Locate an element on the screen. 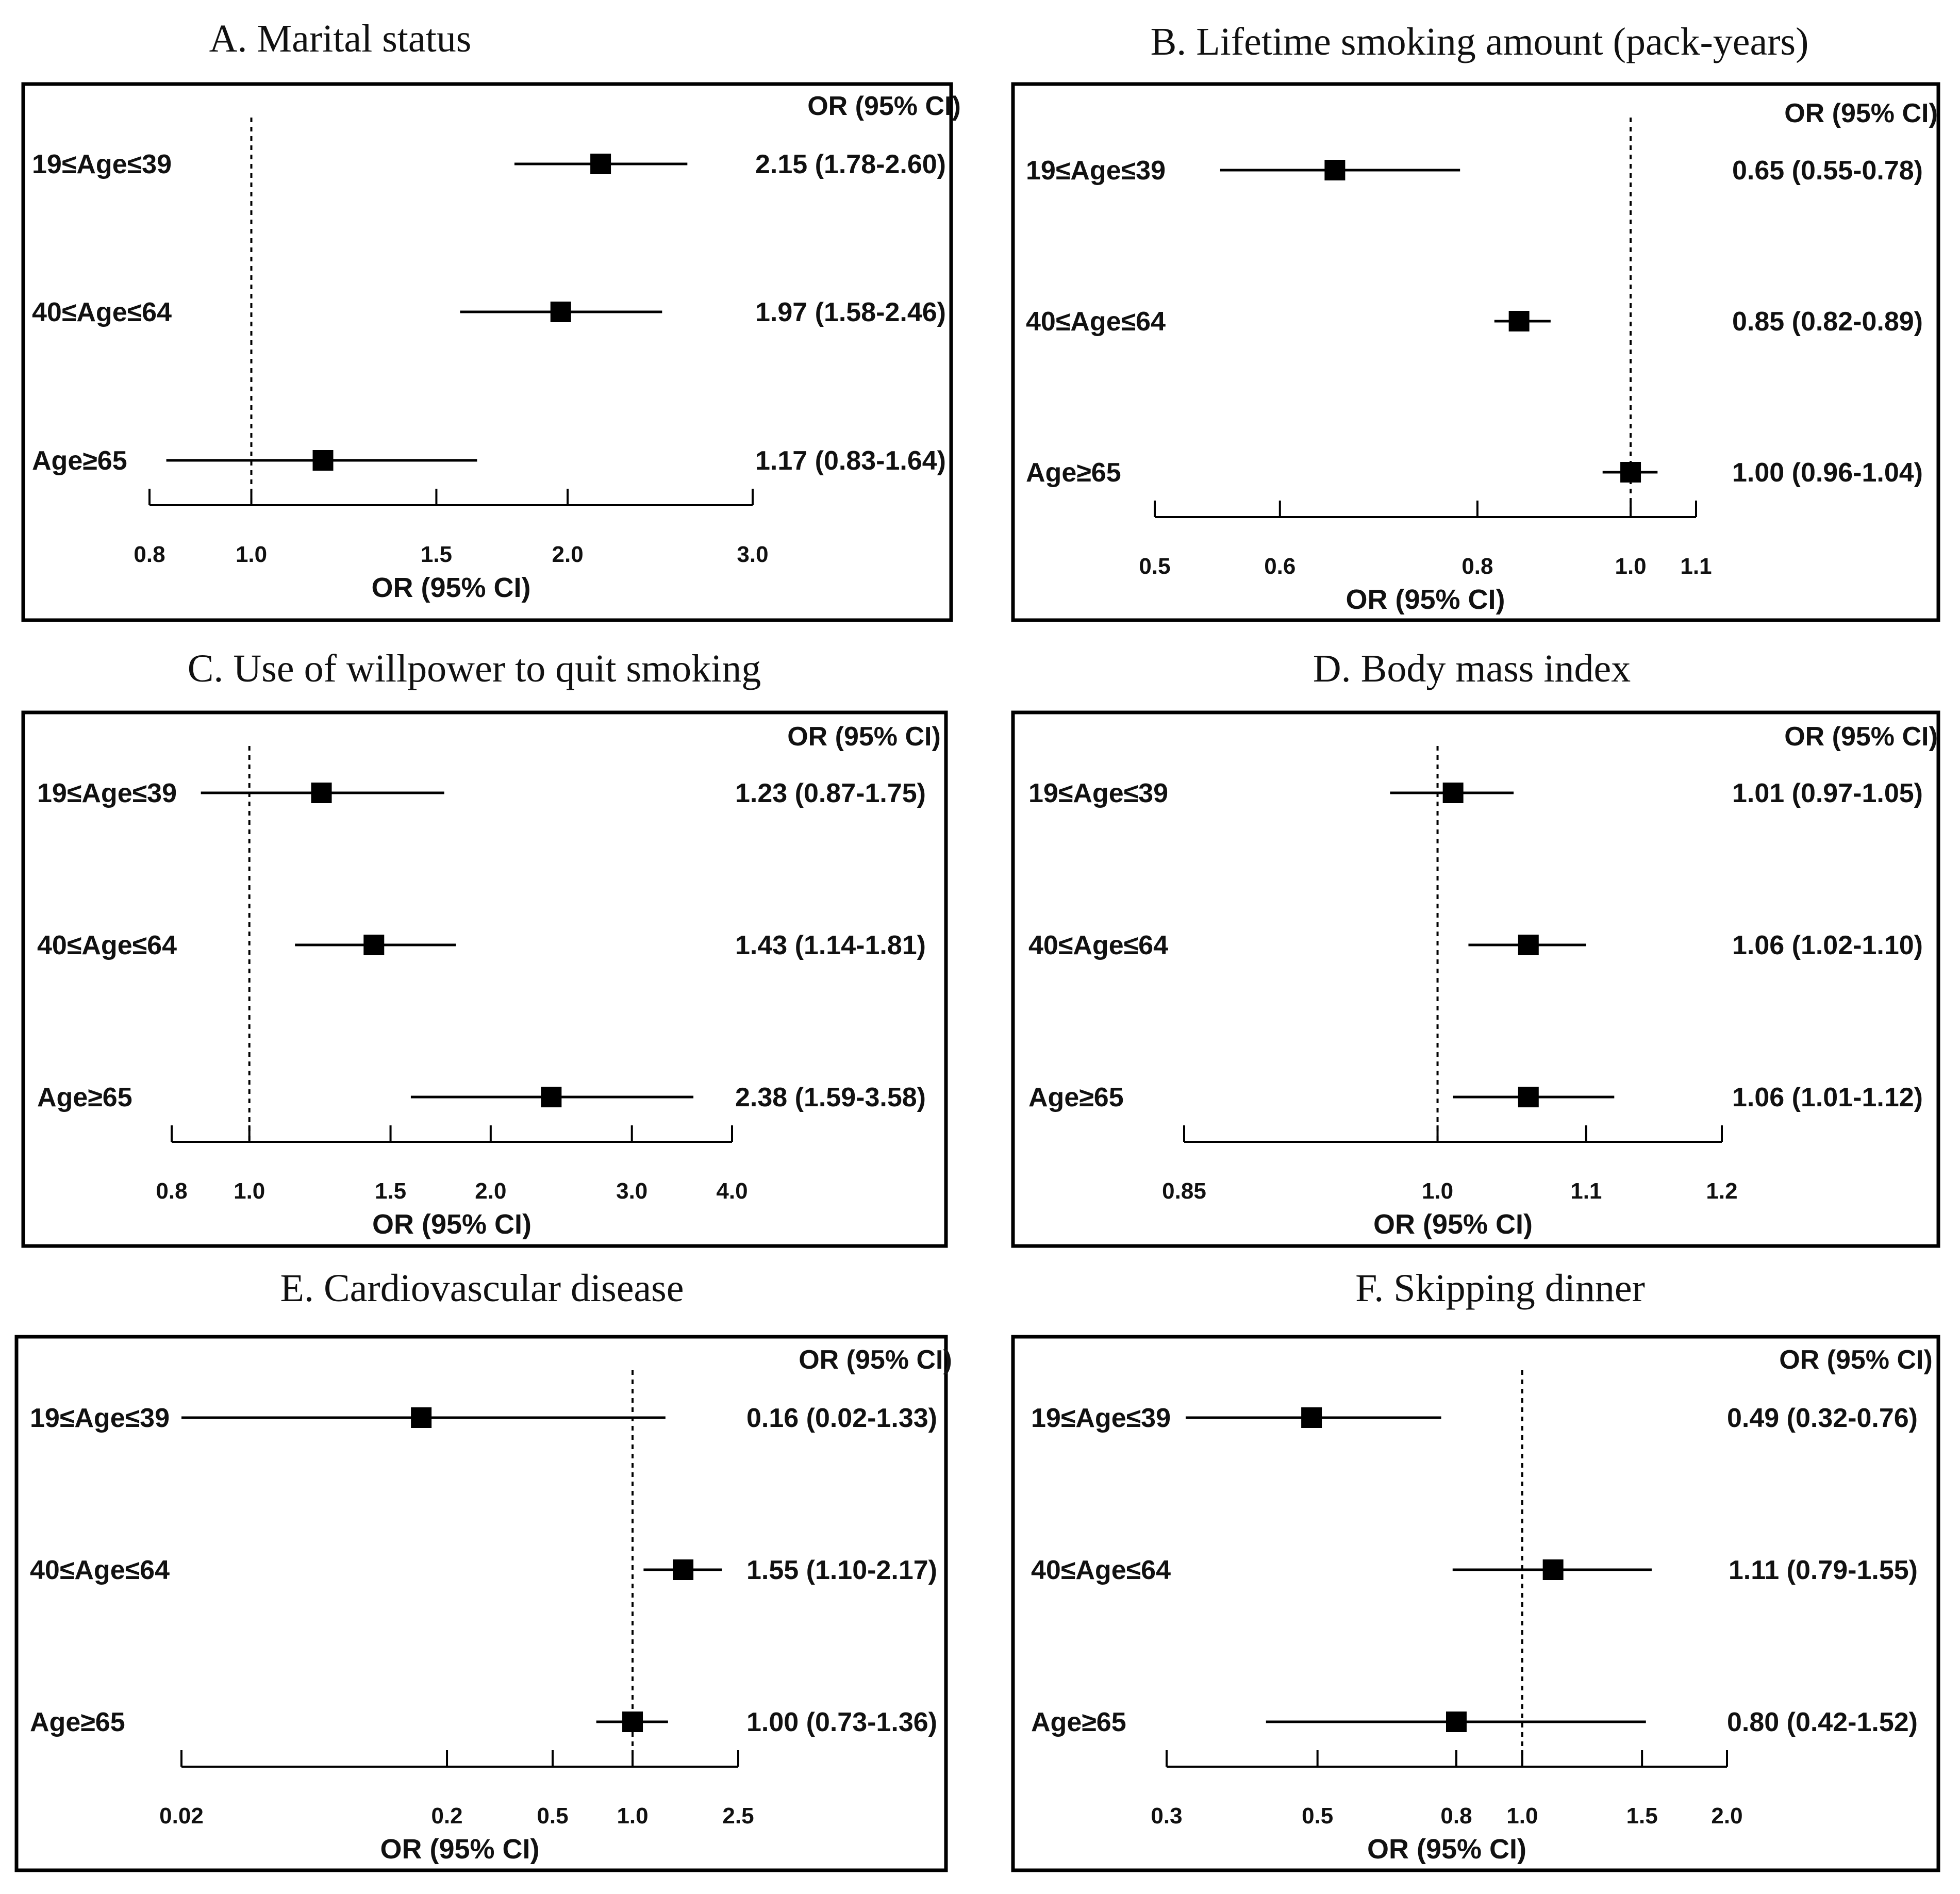  x-tick-label: 2.5 is located at coordinates (738, 1816).